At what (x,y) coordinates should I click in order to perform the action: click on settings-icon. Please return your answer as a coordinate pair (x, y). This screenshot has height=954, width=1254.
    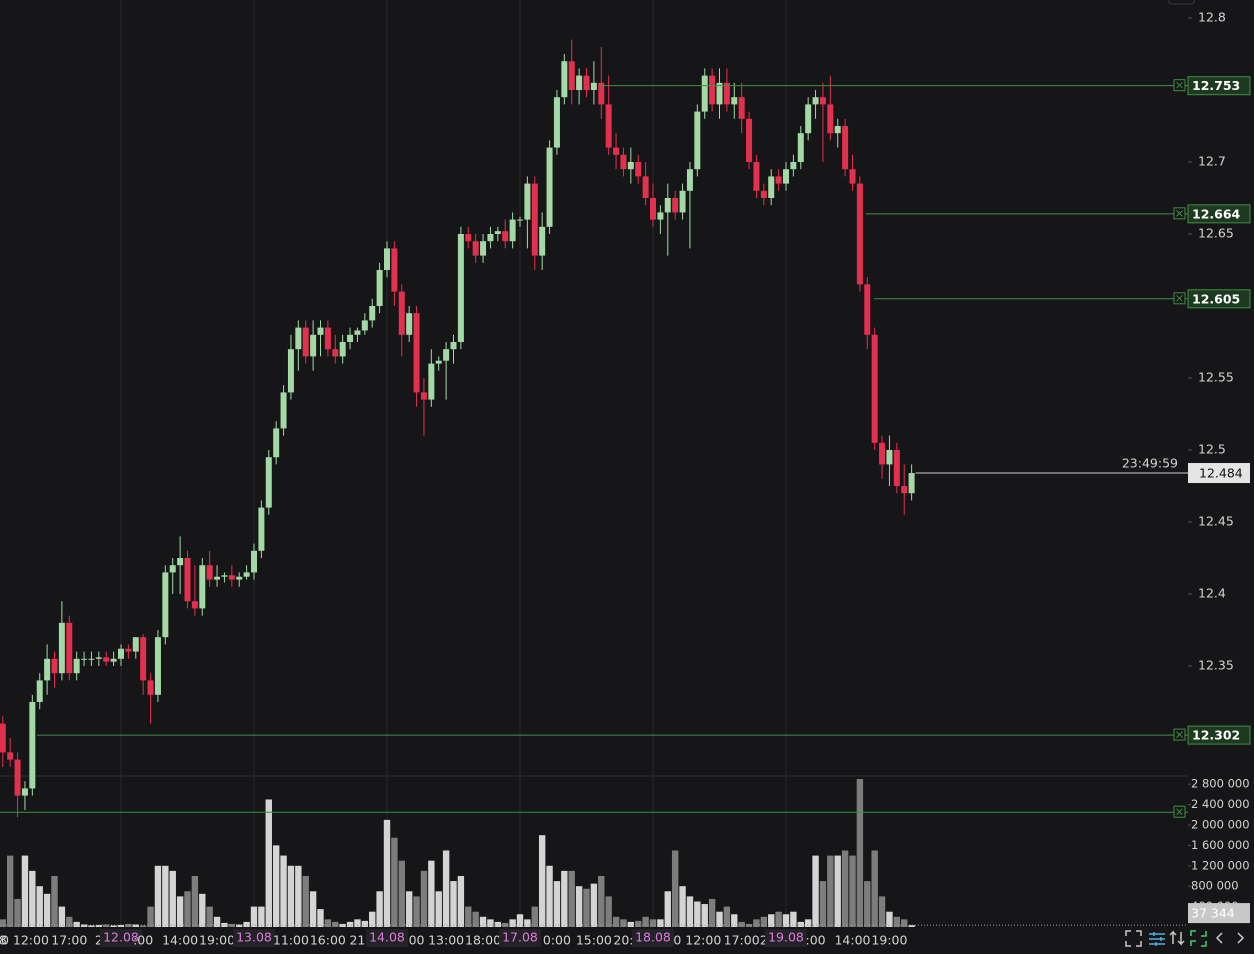
    Looking at the image, I should click on (1157, 939).